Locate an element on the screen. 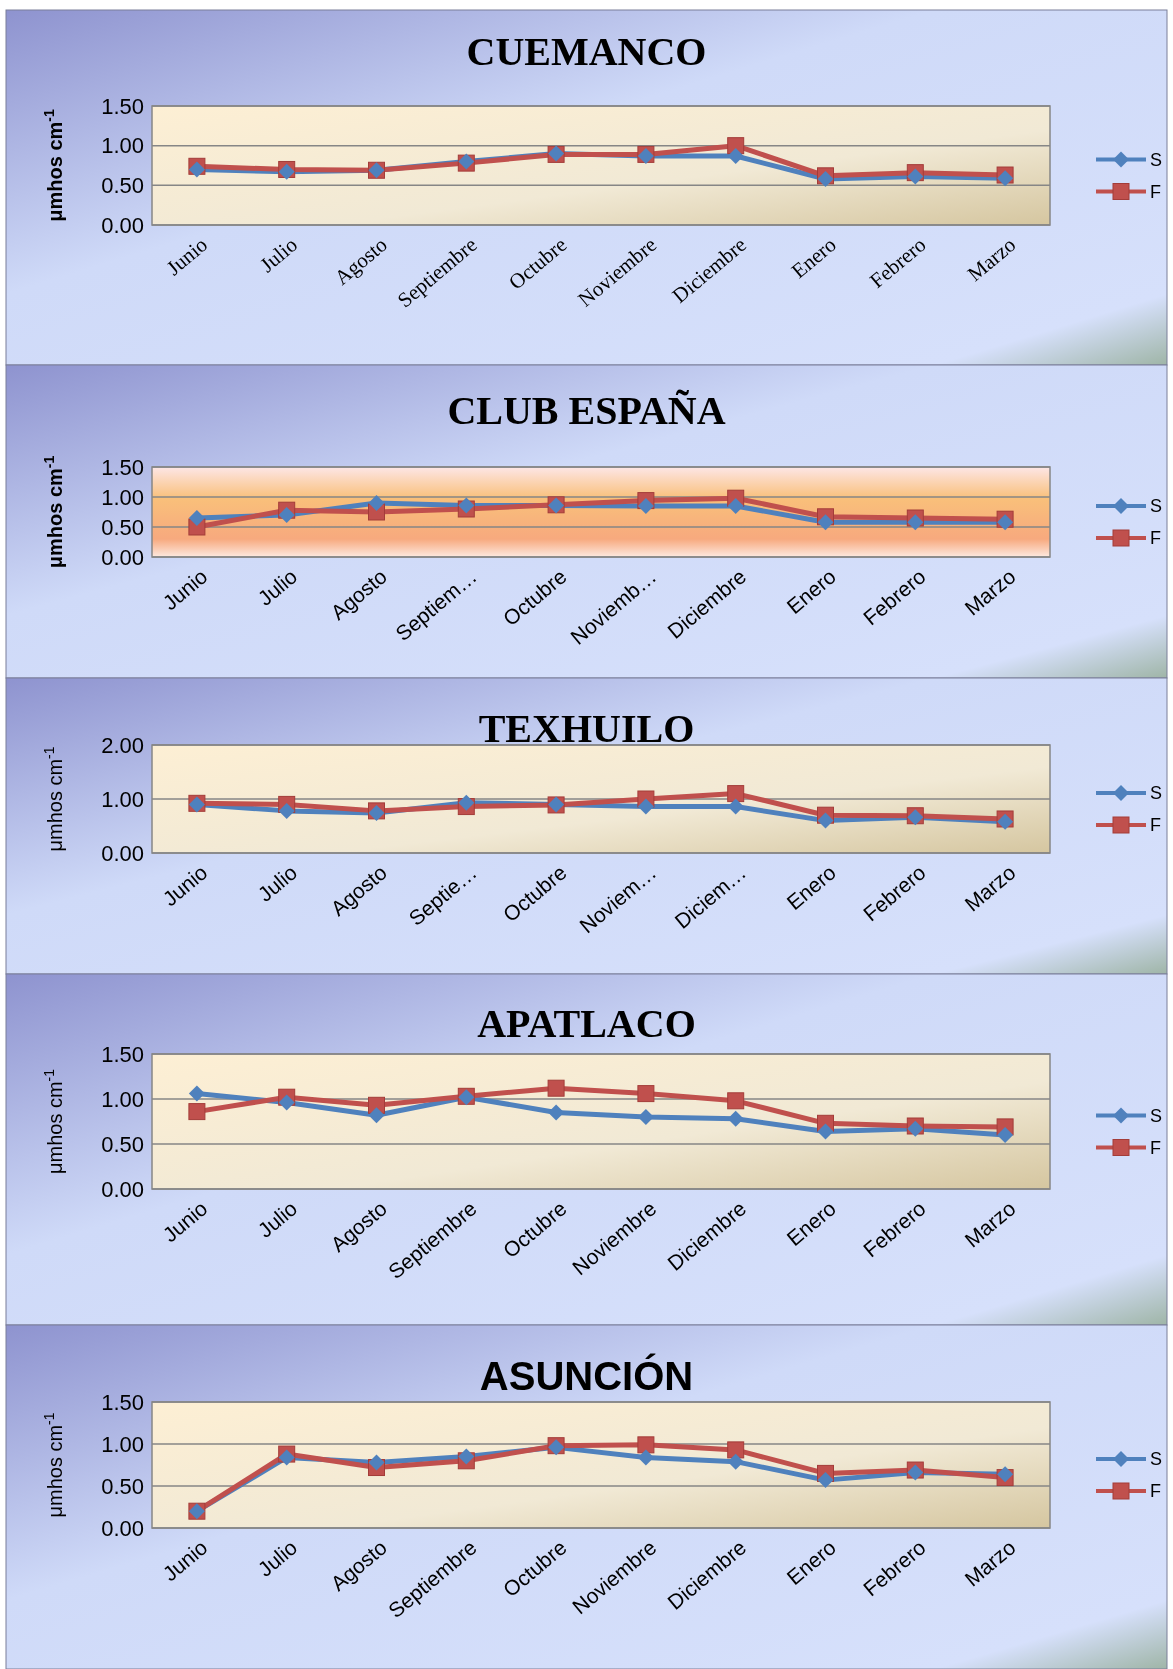 This screenshot has width=1173, height=1669. x-tick-label: Junio is located at coordinates (187, 256).